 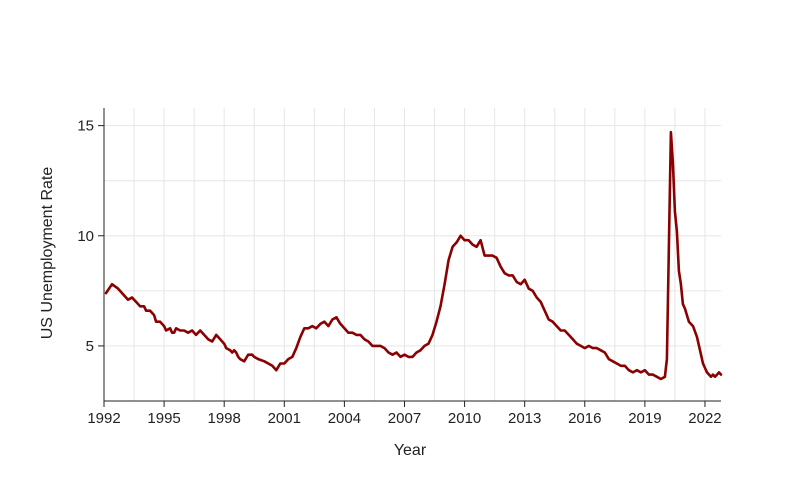 I want to click on x-tick-label: 1998, so click(x=224, y=418).